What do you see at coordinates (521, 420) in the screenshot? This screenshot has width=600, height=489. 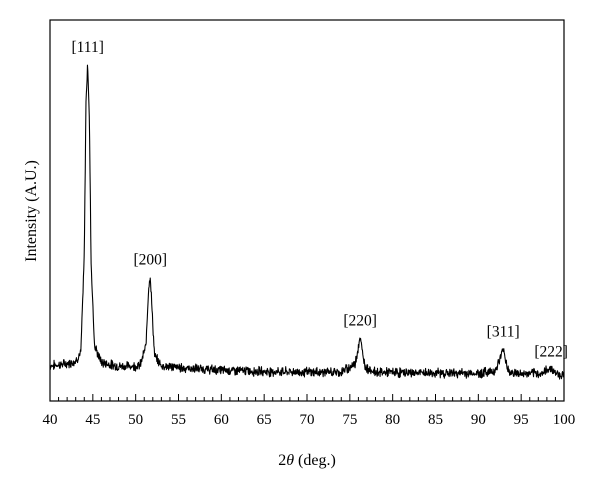 I see `x-tick-label: 95` at bounding box center [521, 420].